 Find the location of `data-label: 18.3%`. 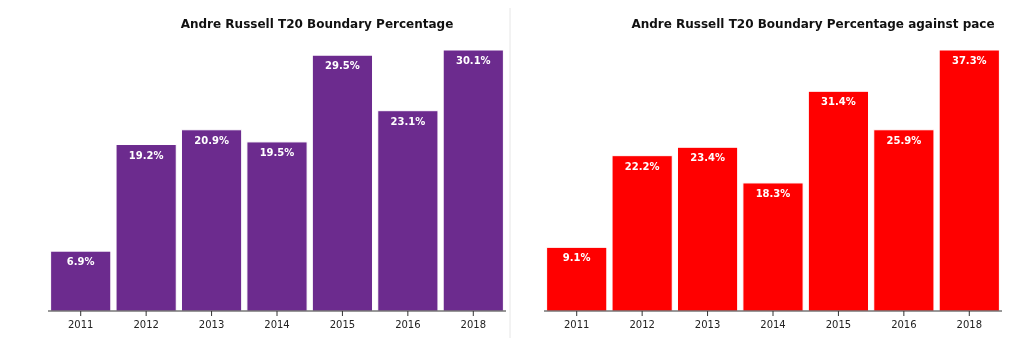

data-label: 18.3% is located at coordinates (773, 193).